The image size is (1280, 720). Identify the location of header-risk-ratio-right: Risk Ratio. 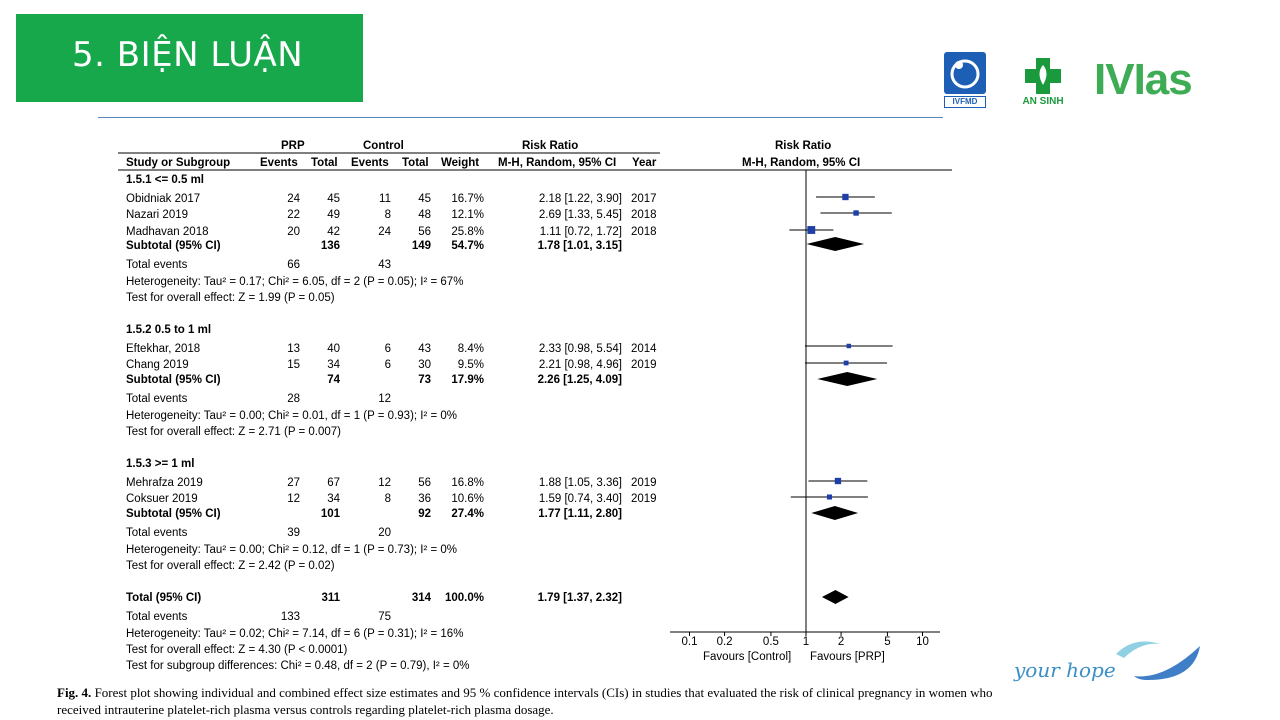
(803, 146).